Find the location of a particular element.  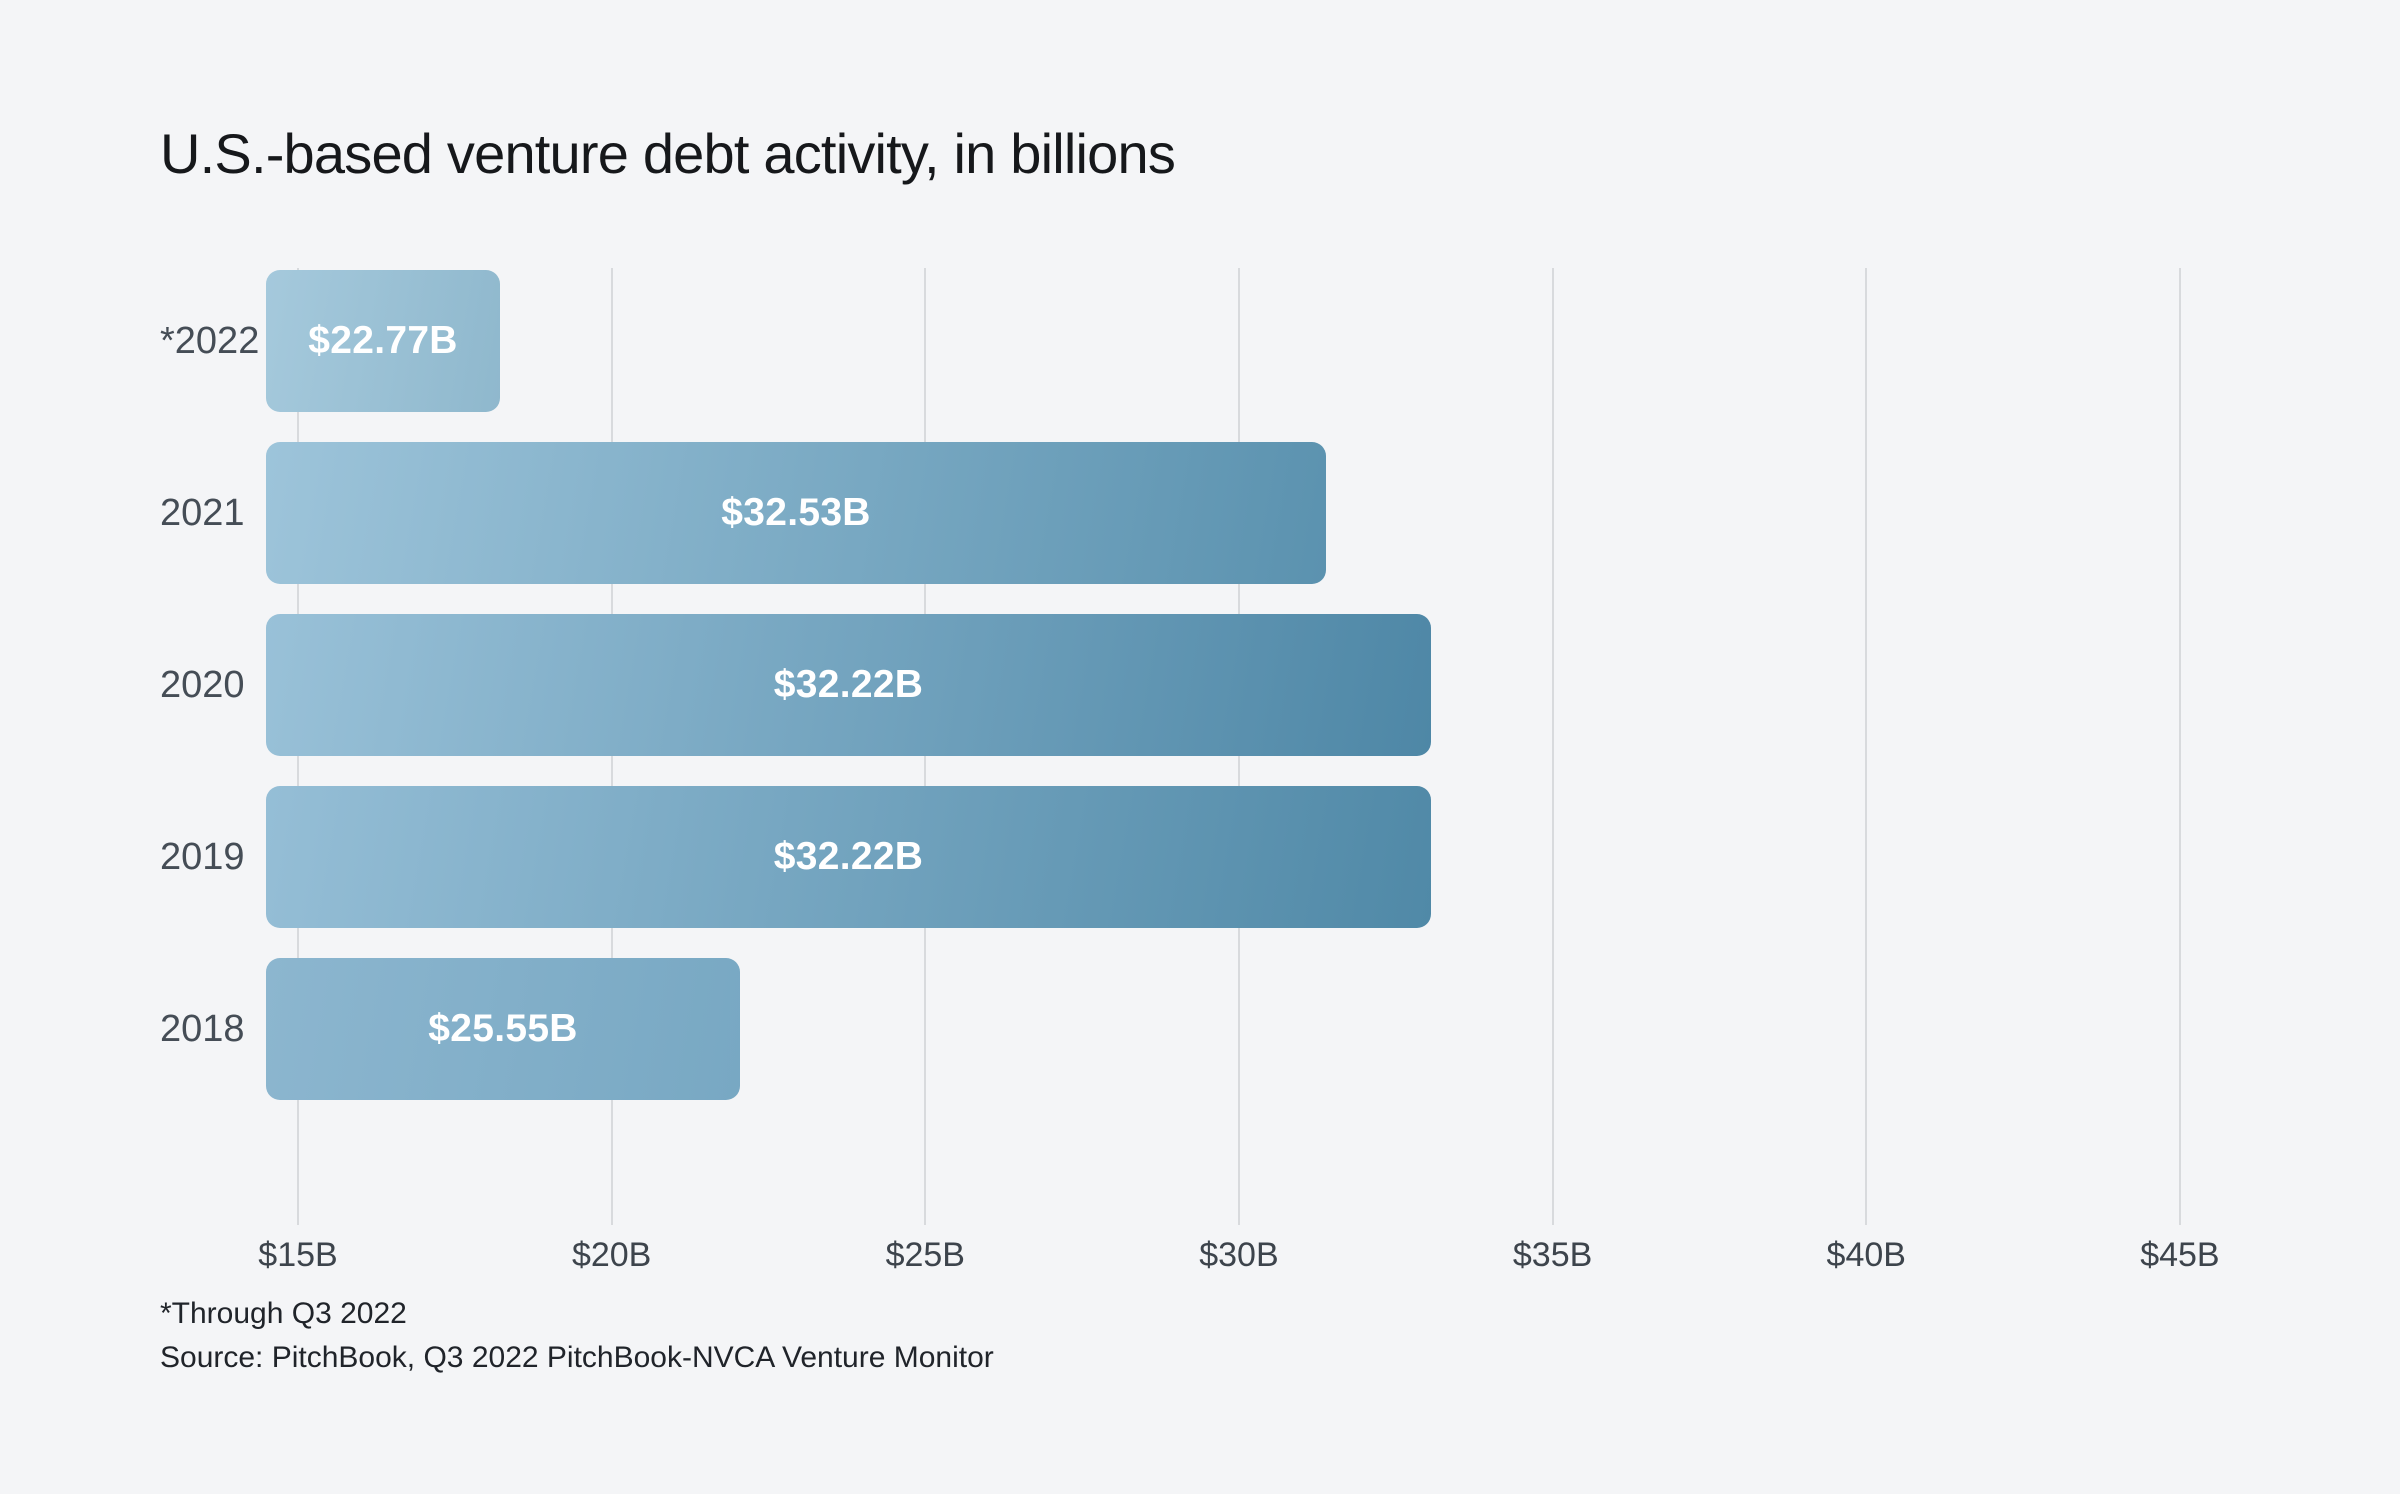

x-tick-label-35b: $35B is located at coordinates (1552, 1255).